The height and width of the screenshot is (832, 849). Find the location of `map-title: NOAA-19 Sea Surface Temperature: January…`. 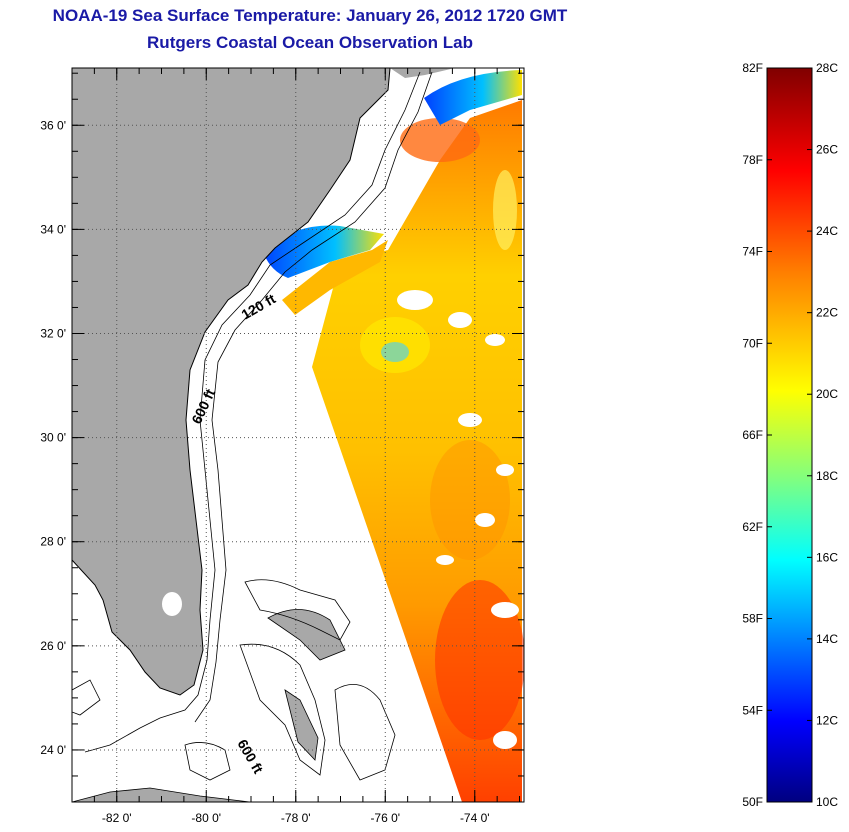

map-title: NOAA-19 Sea Surface Temperature: January… is located at coordinates (310, 15).